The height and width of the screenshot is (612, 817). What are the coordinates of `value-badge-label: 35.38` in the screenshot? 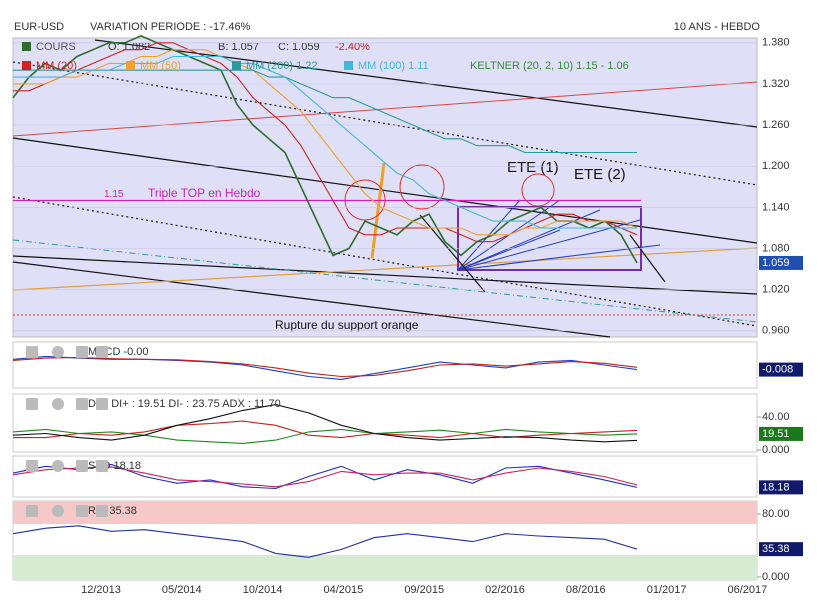 It's located at (776, 549).